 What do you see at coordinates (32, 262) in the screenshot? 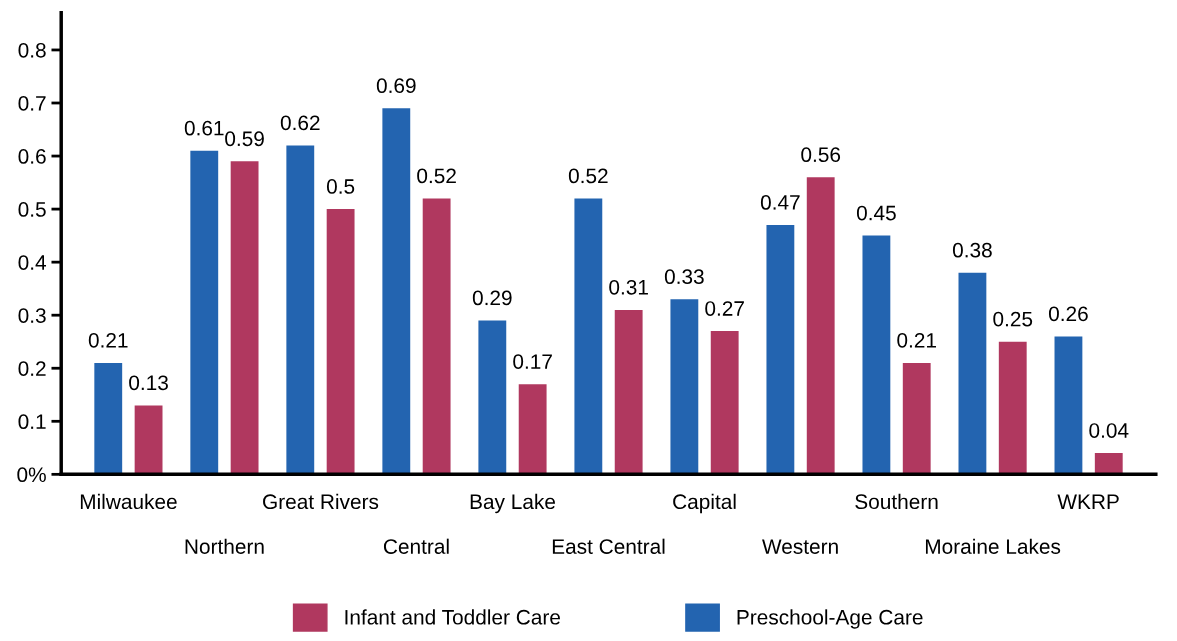
I see `y-tick-label: 0.4` at bounding box center [32, 262].